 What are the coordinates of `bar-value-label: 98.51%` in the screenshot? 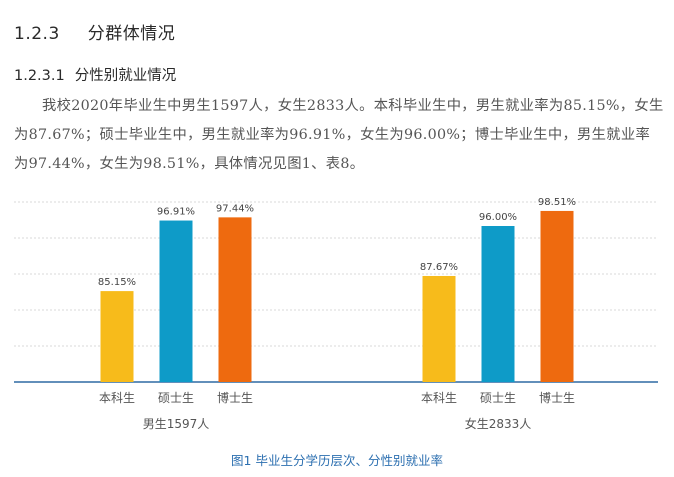 It's located at (557, 202).